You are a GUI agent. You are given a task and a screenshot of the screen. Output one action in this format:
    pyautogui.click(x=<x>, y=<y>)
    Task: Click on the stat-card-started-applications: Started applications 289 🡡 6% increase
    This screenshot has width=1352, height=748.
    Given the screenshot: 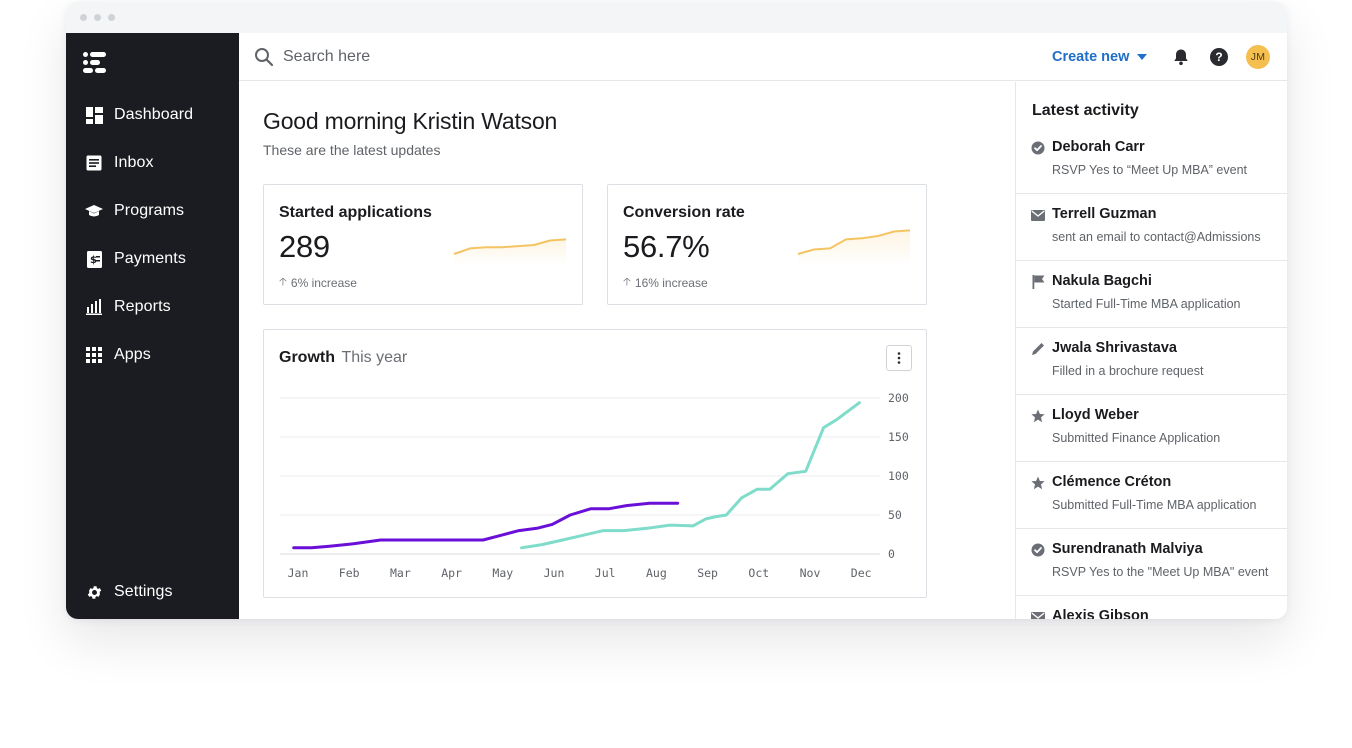 What is the action you would take?
    pyautogui.click(x=423, y=244)
    